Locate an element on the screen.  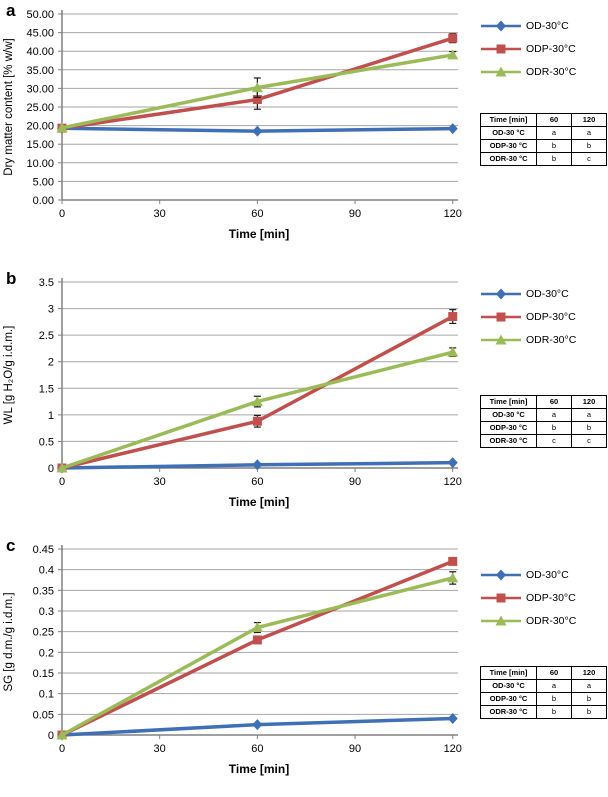
legend-c: OD-30°C ODP-30°C ODR-30°C is located at coordinates (544, 597).